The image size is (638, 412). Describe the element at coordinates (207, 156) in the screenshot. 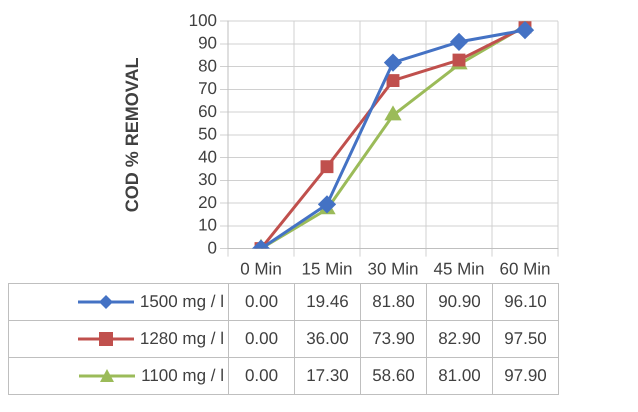

I see `y-tick-label: 40` at that location.